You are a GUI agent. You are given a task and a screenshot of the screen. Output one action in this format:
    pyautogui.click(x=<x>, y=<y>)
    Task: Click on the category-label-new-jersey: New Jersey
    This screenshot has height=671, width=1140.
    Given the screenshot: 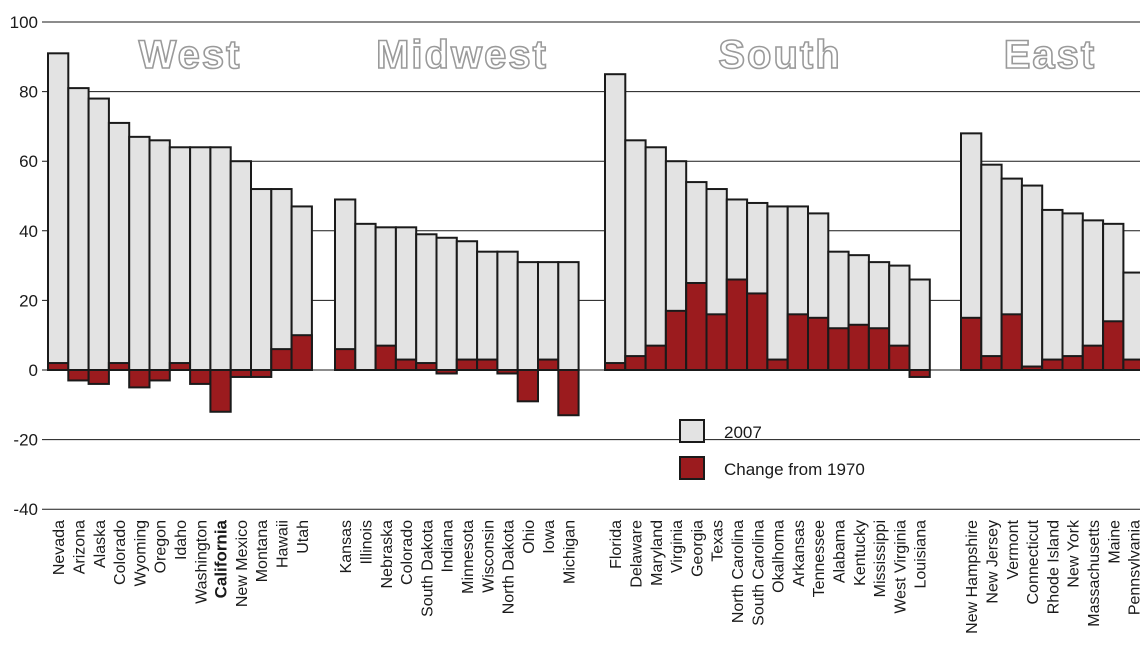 What is the action you would take?
    pyautogui.click(x=992, y=562)
    